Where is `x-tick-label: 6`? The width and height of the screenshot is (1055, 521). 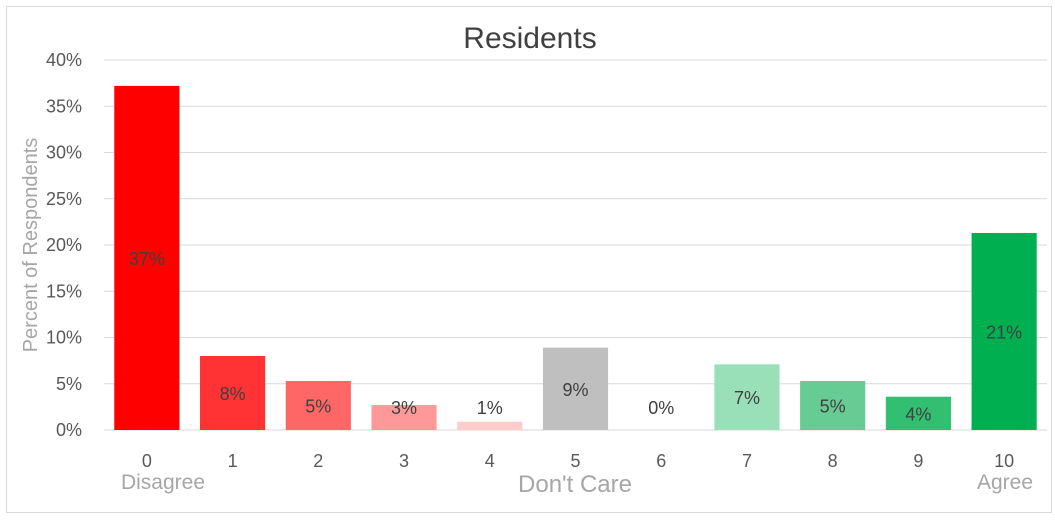 x-tick-label: 6 is located at coordinates (661, 461).